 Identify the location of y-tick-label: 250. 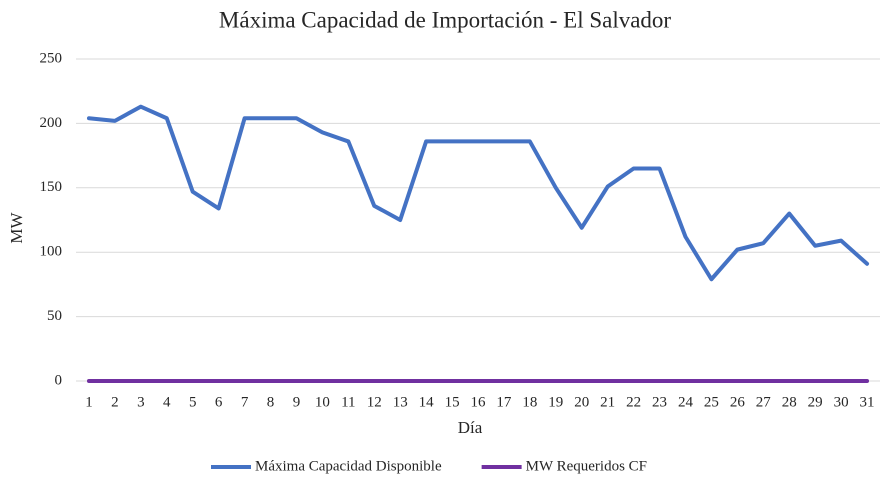
(51, 58).